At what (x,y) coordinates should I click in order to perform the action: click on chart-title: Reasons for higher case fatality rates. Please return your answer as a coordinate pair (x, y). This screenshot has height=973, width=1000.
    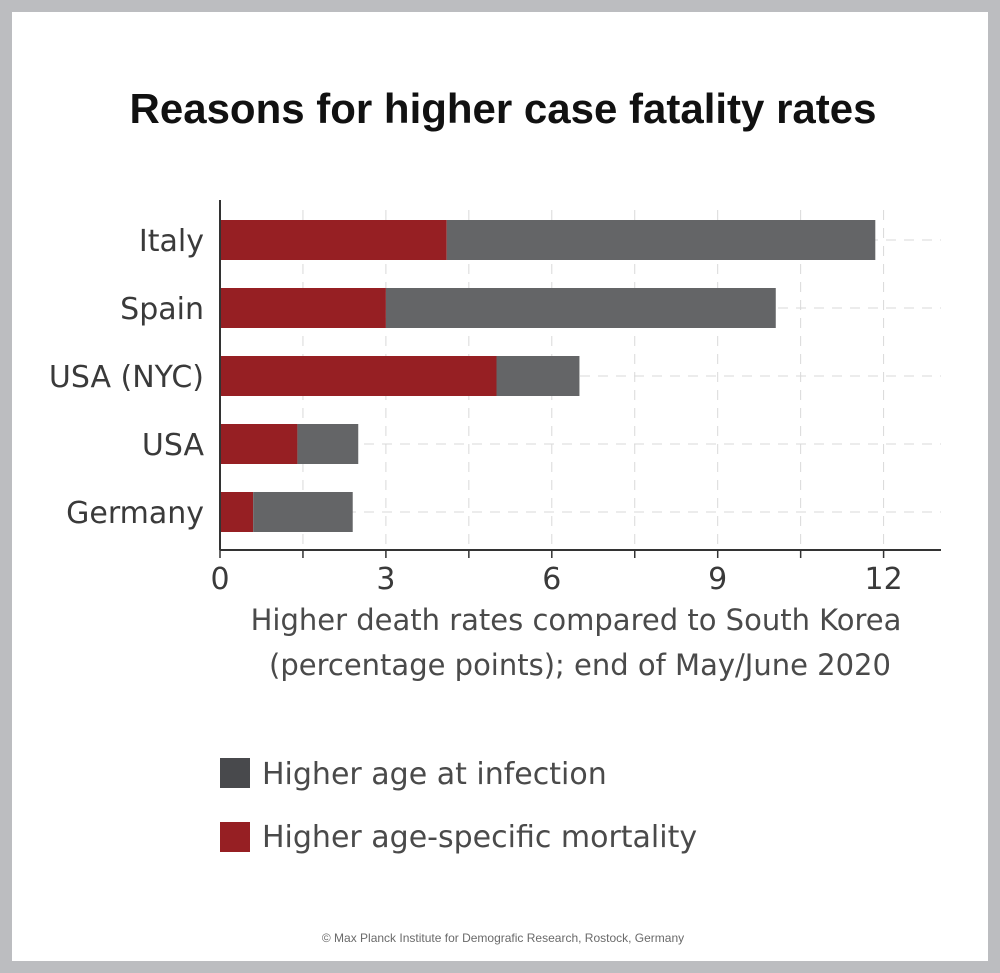
    Looking at the image, I should click on (503, 108).